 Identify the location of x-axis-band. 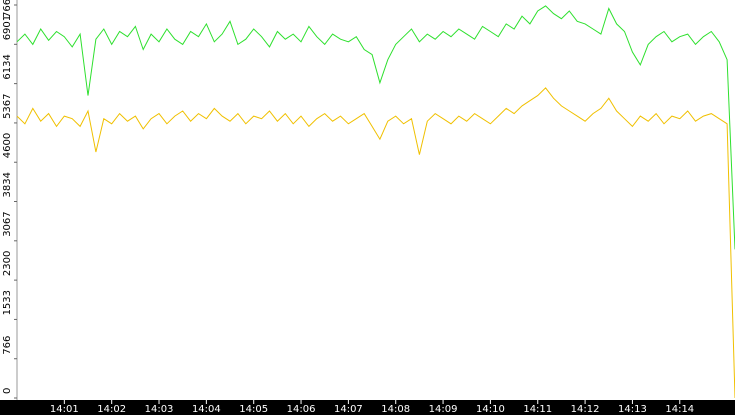
(367, 407).